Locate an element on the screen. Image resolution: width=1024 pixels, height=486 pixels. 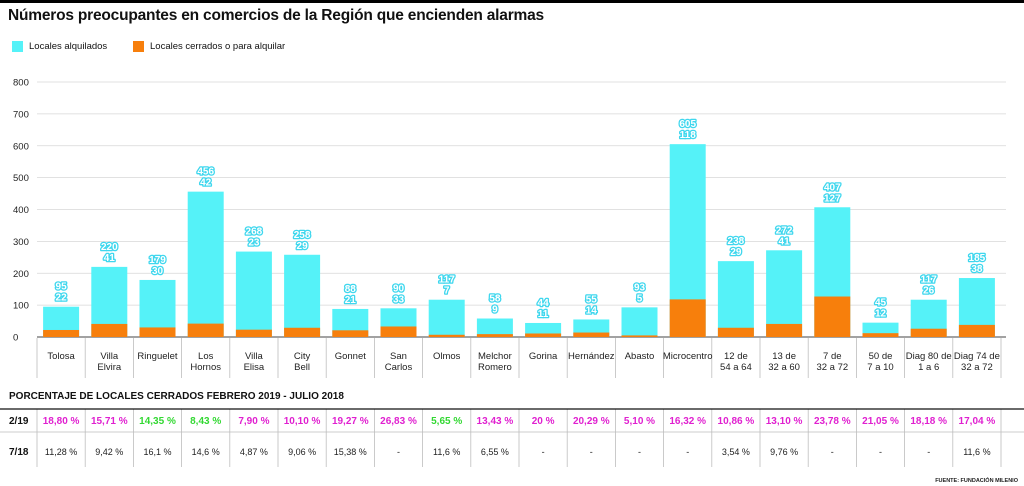
x-tick-label: 32 a 60 is located at coordinates (784, 367).